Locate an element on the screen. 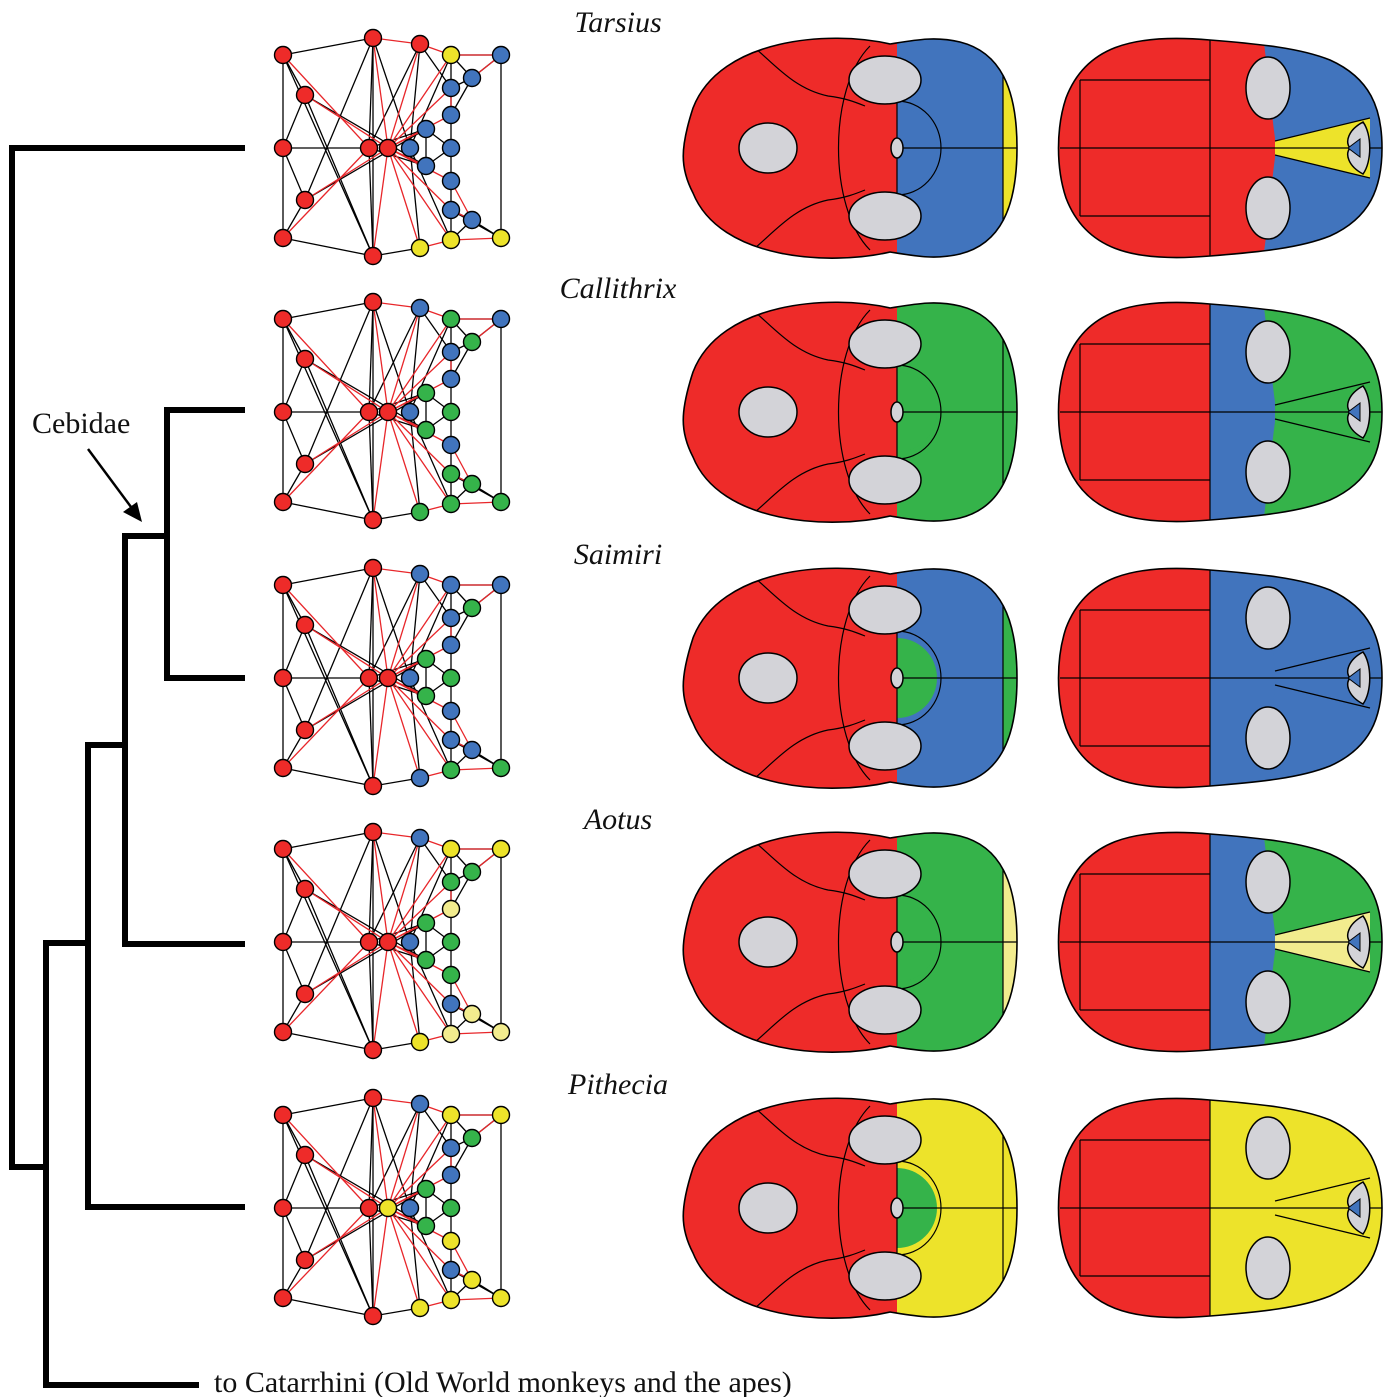 This screenshot has width=1385, height=1397. dorsal-tip-mark is located at coordinates (1354, 1208).